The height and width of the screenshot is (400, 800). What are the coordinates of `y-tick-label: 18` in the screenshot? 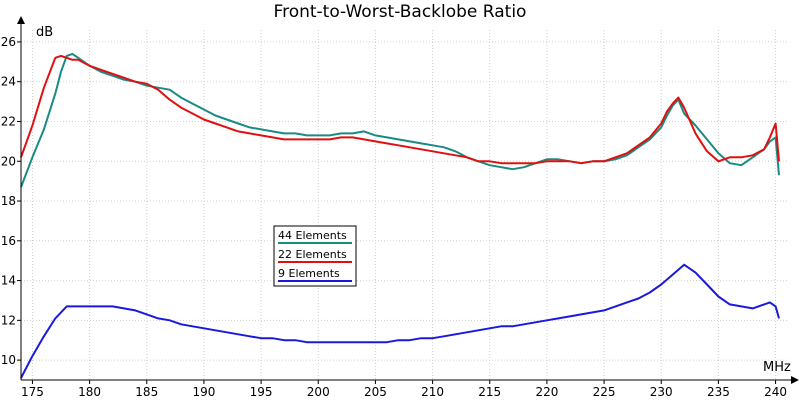 It's located at (8, 201).